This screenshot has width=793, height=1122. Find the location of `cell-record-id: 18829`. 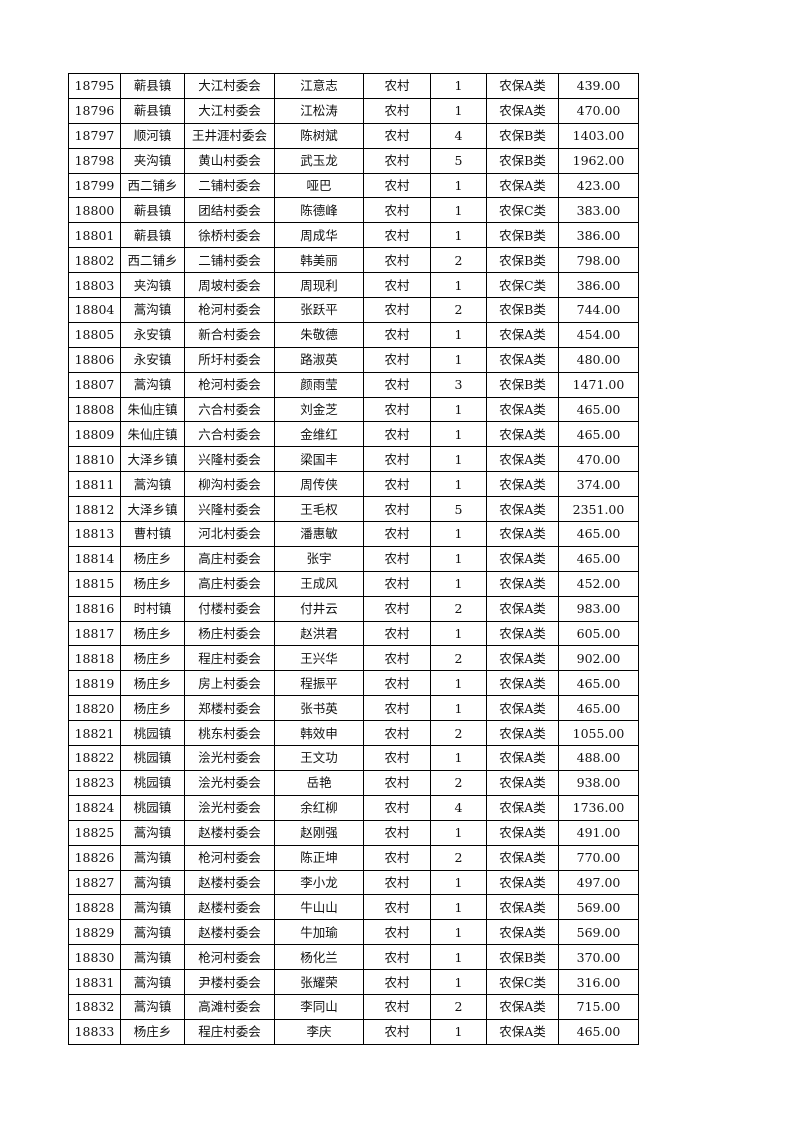

cell-record-id: 18829 is located at coordinates (94, 932).